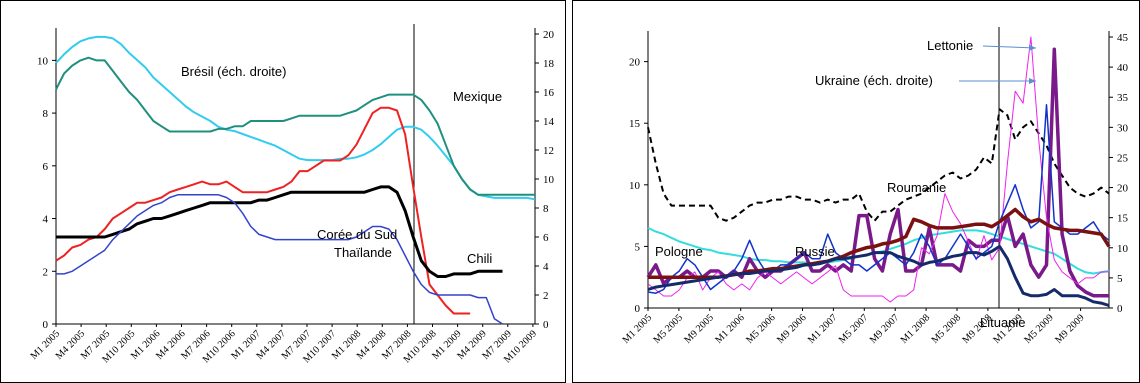  I want to click on annotation-pologne: Pologne, so click(679, 251).